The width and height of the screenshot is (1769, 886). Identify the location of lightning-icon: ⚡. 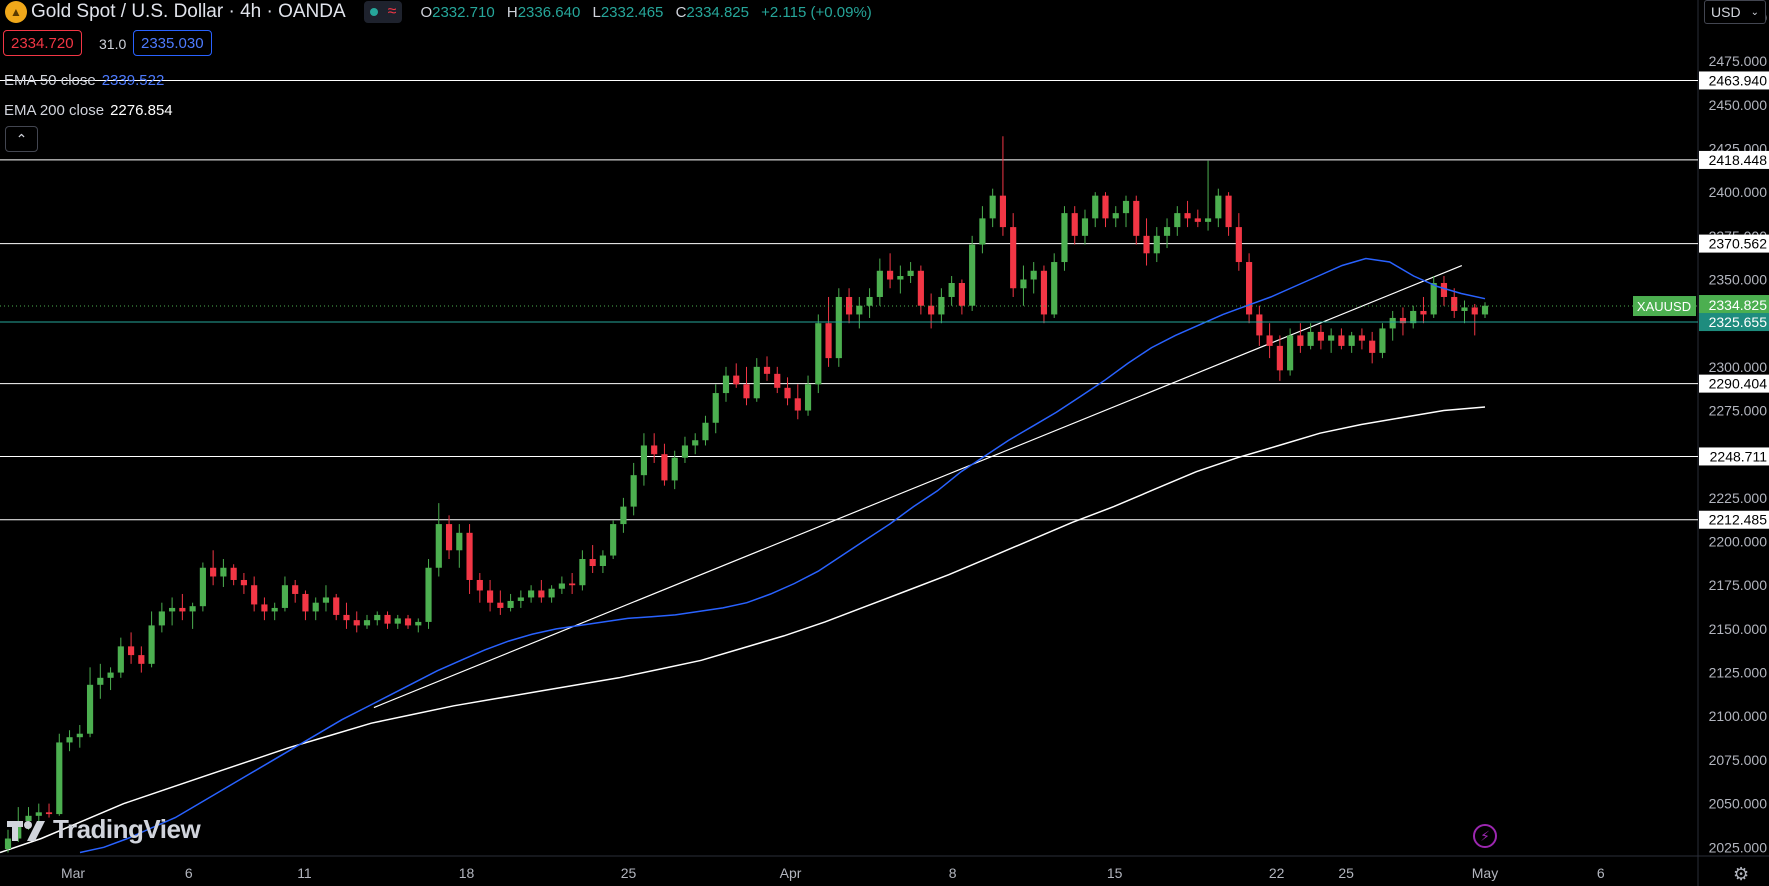
(1485, 836).